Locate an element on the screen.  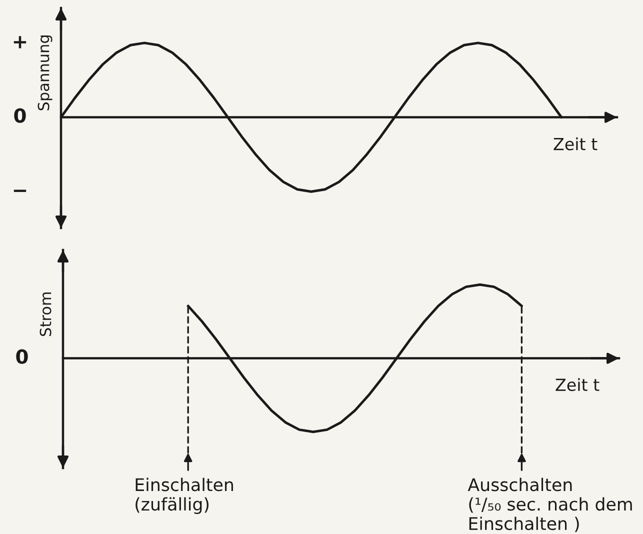
text: Ausschalten (¹/₅₀ sec. nach dem Einschalten ) is located at coordinates (550, 505).